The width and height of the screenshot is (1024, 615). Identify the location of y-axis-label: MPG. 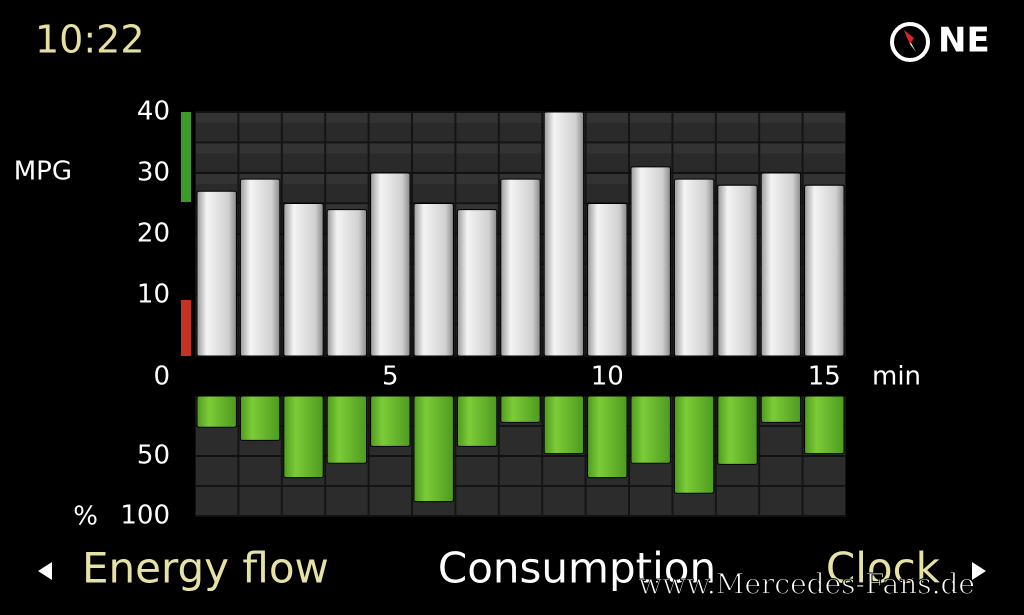
(43, 172).